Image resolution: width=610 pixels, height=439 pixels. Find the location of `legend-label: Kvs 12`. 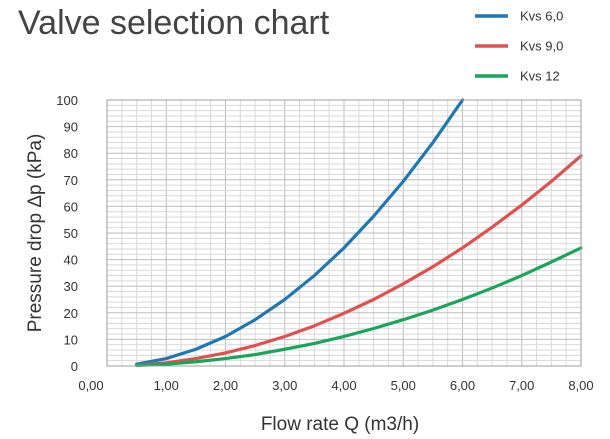

legend-label: Kvs 12 is located at coordinates (540, 76).